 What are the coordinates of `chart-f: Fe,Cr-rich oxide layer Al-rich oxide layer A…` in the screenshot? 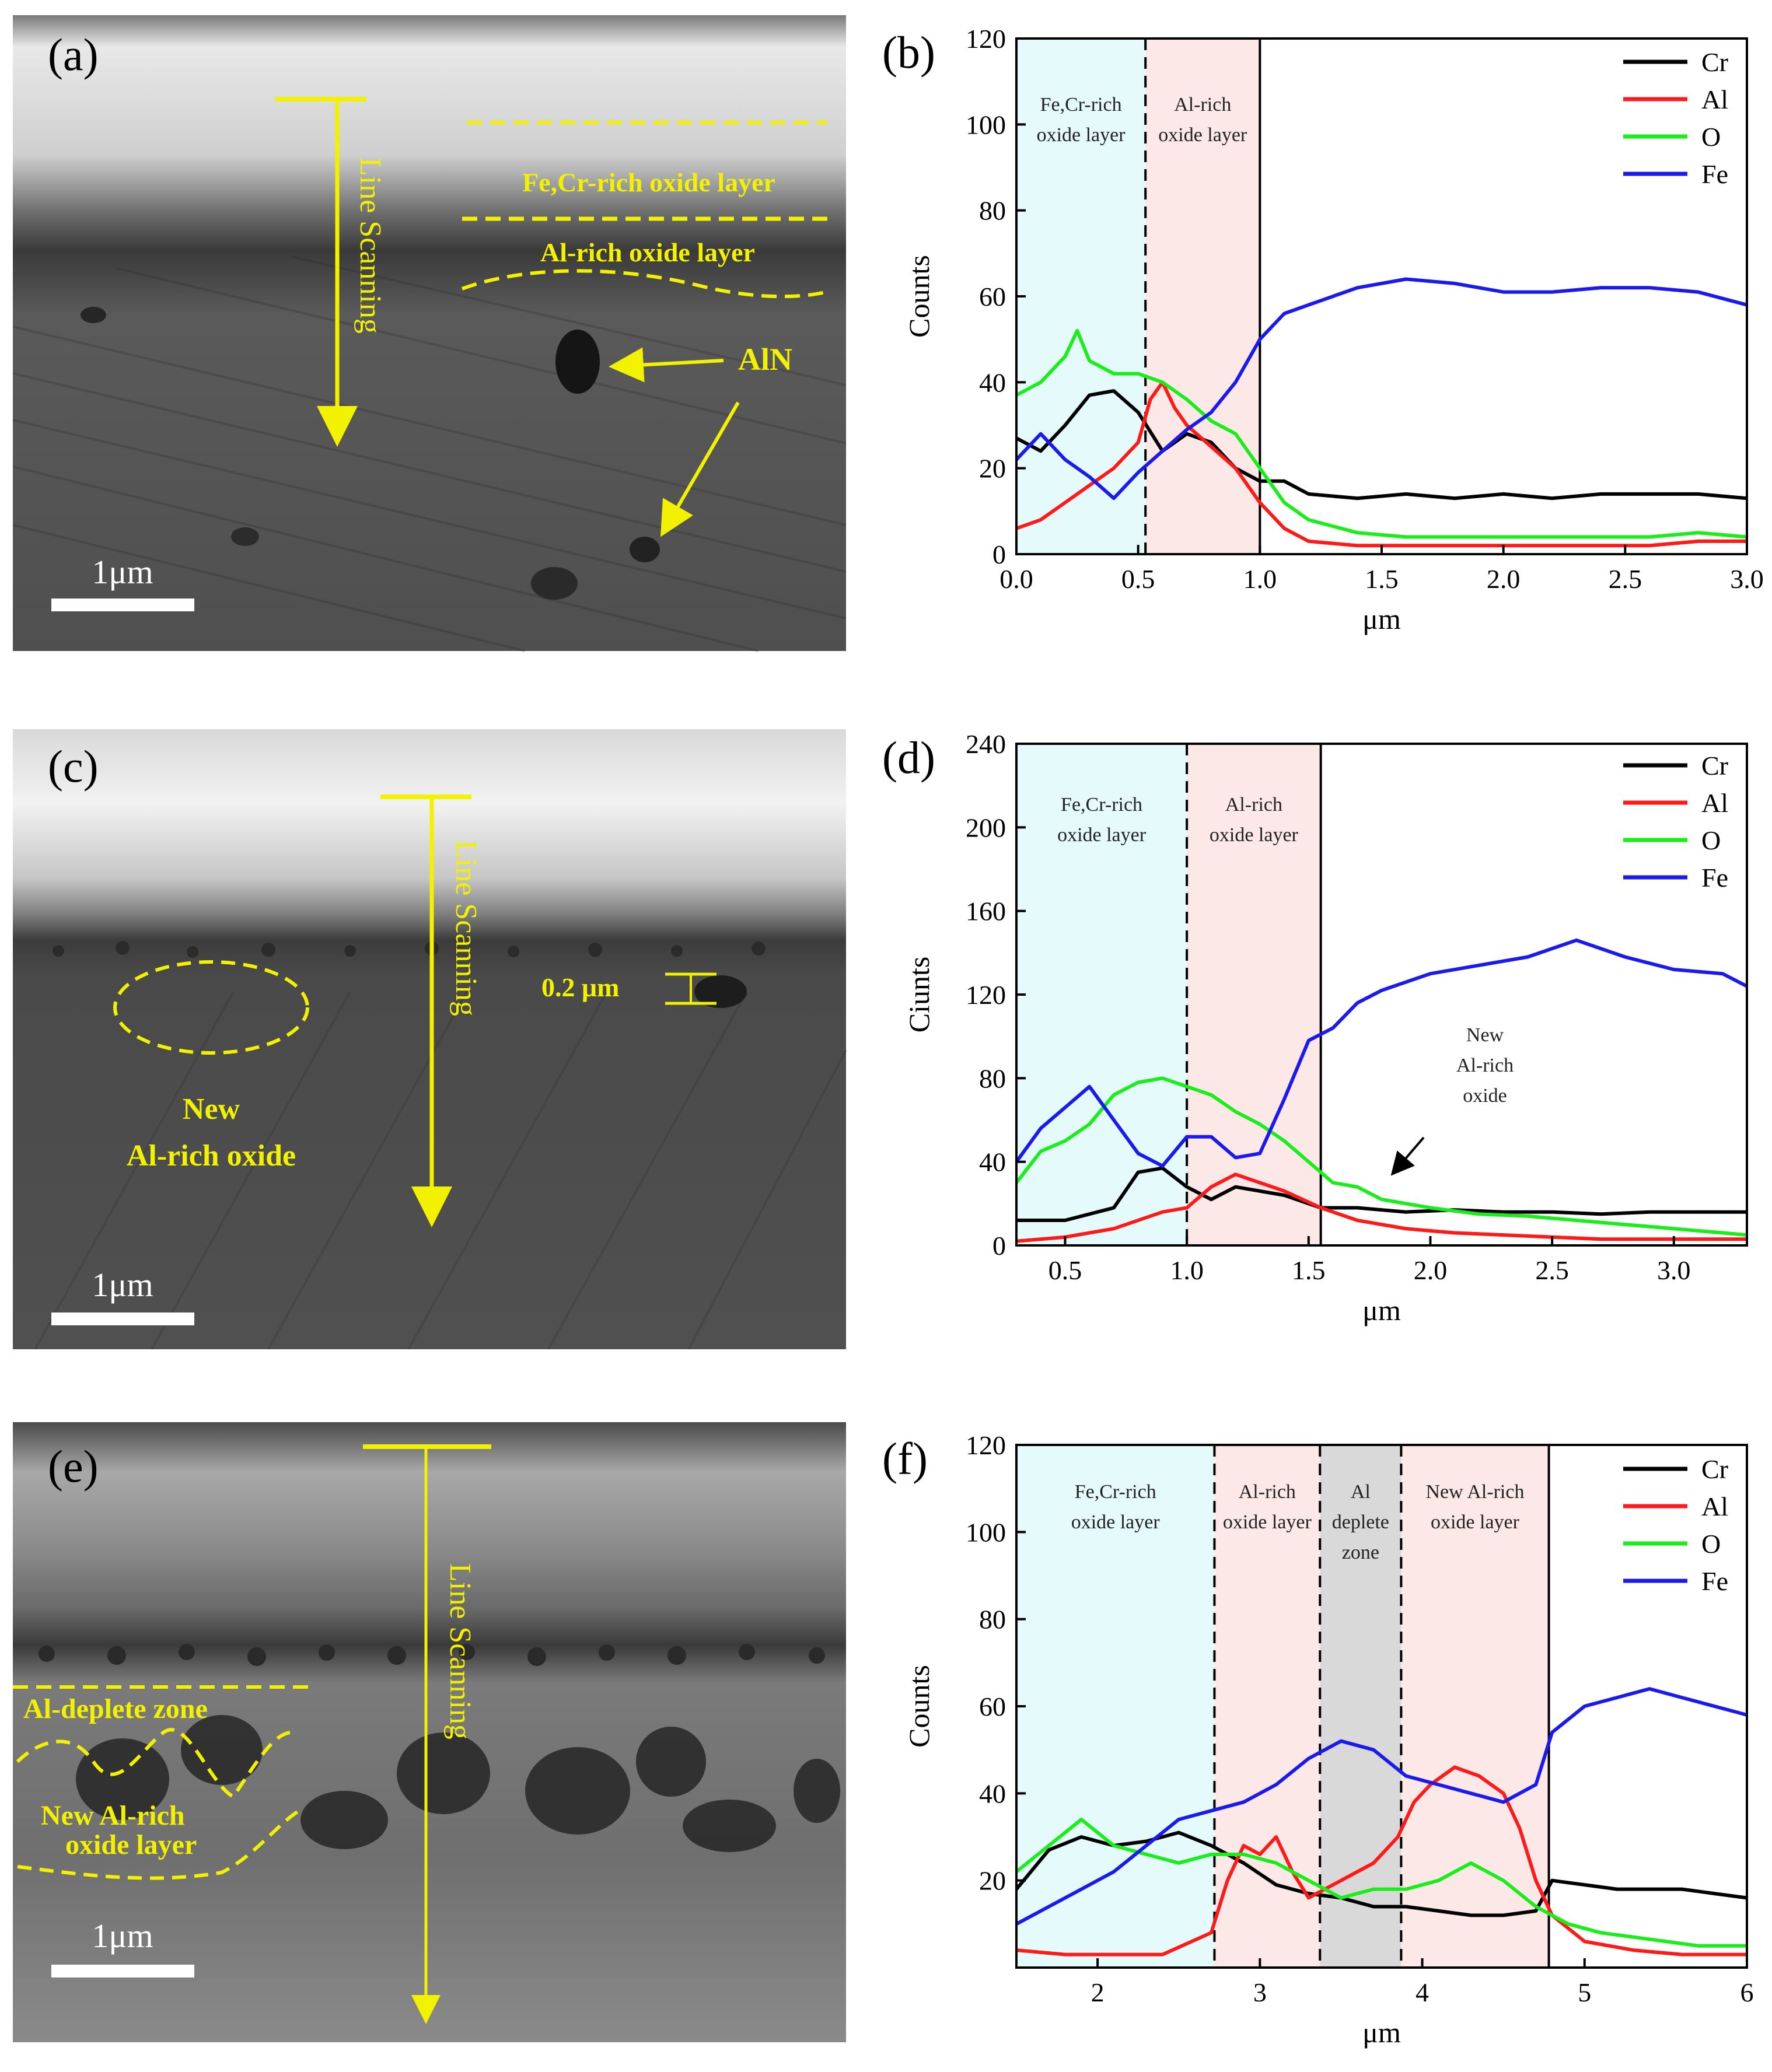 It's located at (1318, 1739).